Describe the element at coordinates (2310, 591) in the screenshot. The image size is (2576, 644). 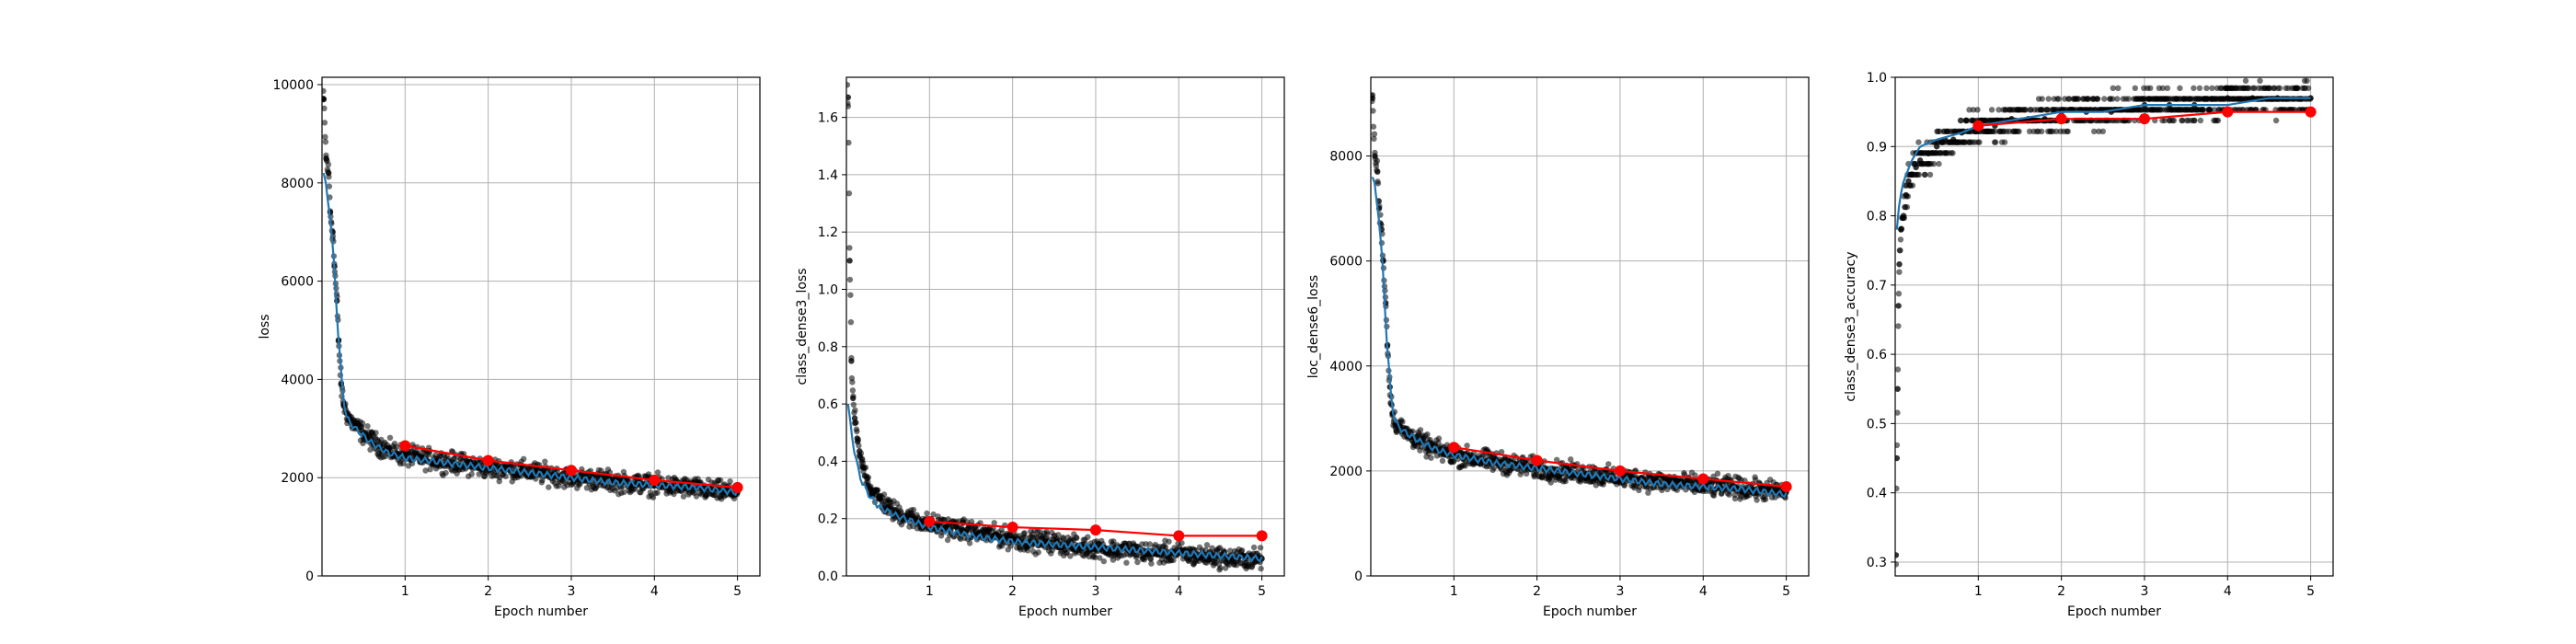
I see `x-tick-label: 5` at that location.